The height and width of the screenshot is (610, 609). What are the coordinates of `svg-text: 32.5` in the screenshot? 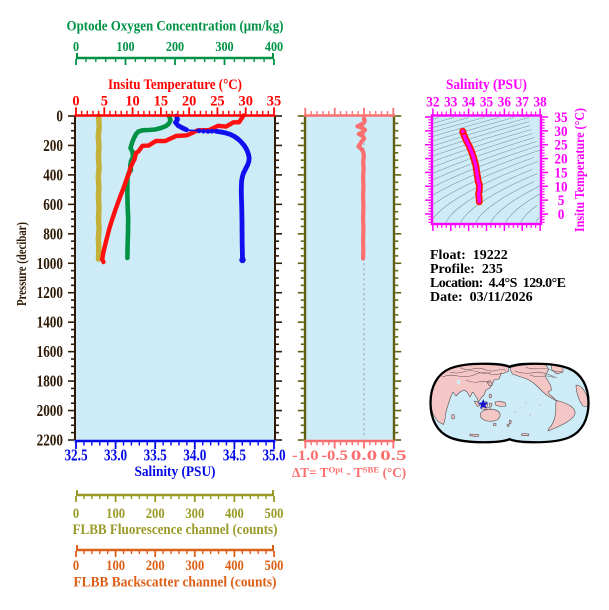 It's located at (75, 455).